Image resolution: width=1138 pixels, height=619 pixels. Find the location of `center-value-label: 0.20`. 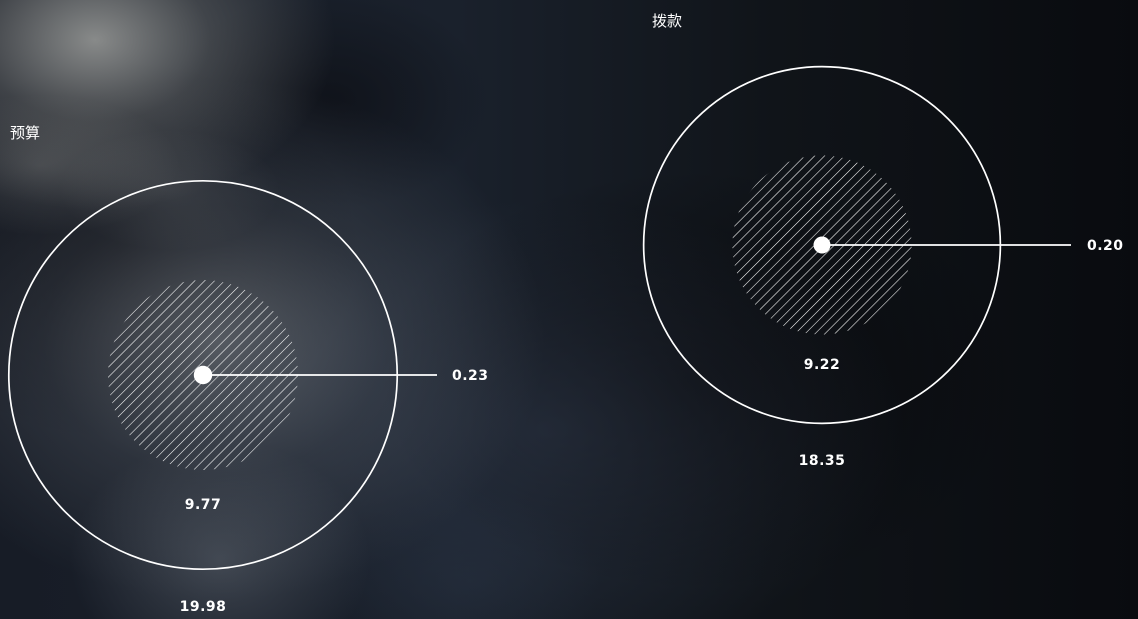

center-value-label: 0.20 is located at coordinates (1105, 246).